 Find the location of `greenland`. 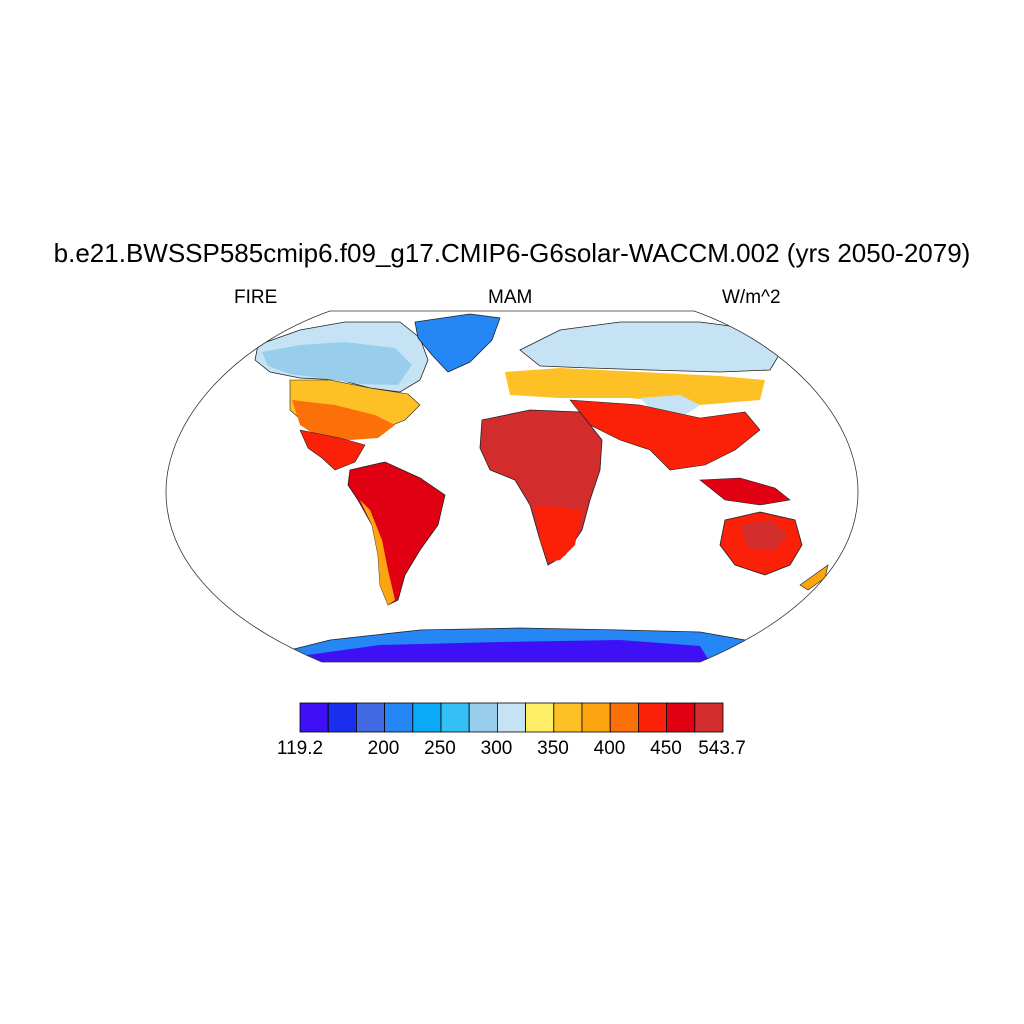

greenland is located at coordinates (457, 343).